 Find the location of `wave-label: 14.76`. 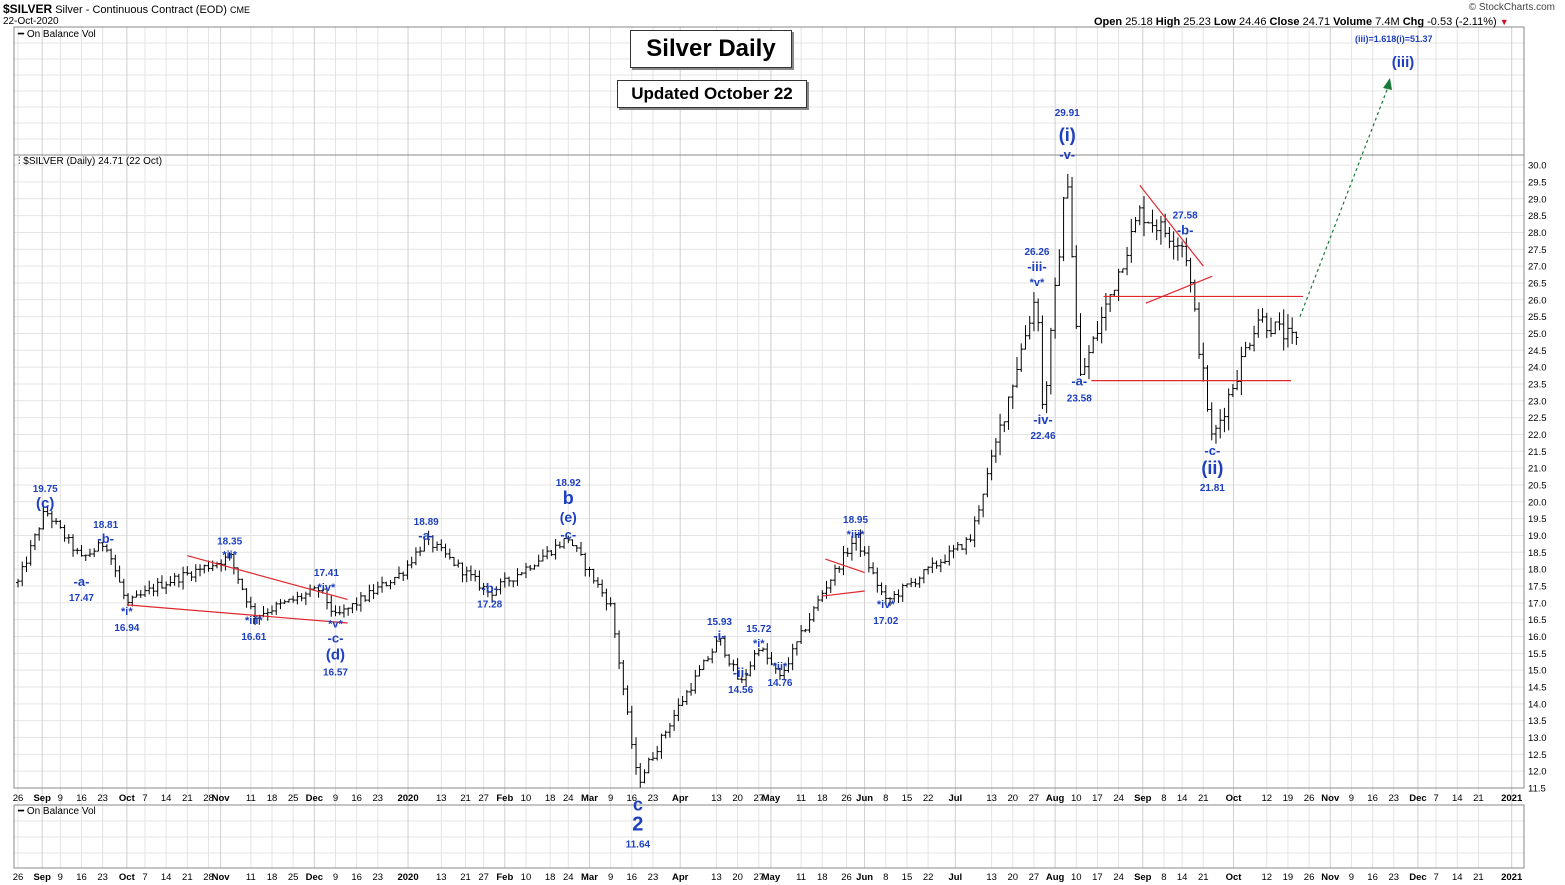

wave-label: 14.76 is located at coordinates (779, 683).